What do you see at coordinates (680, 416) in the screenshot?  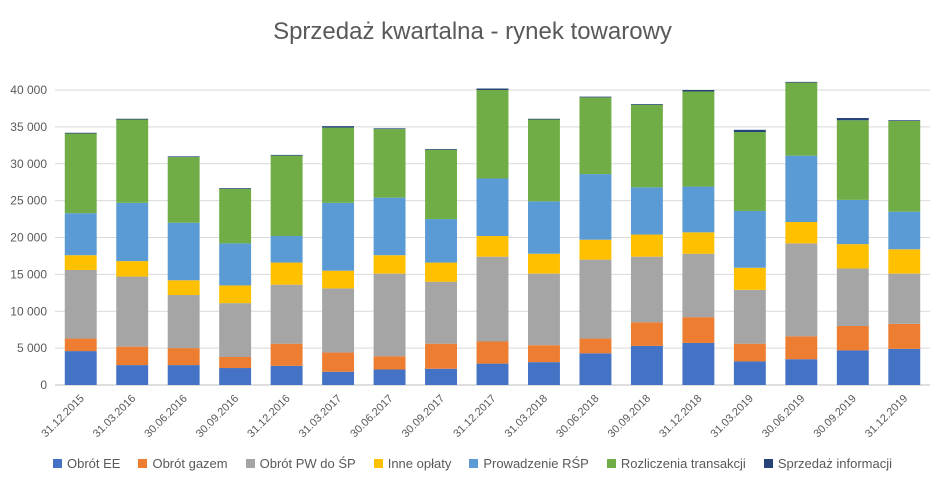 I see `x-tick-label: 31.12.2018` at bounding box center [680, 416].